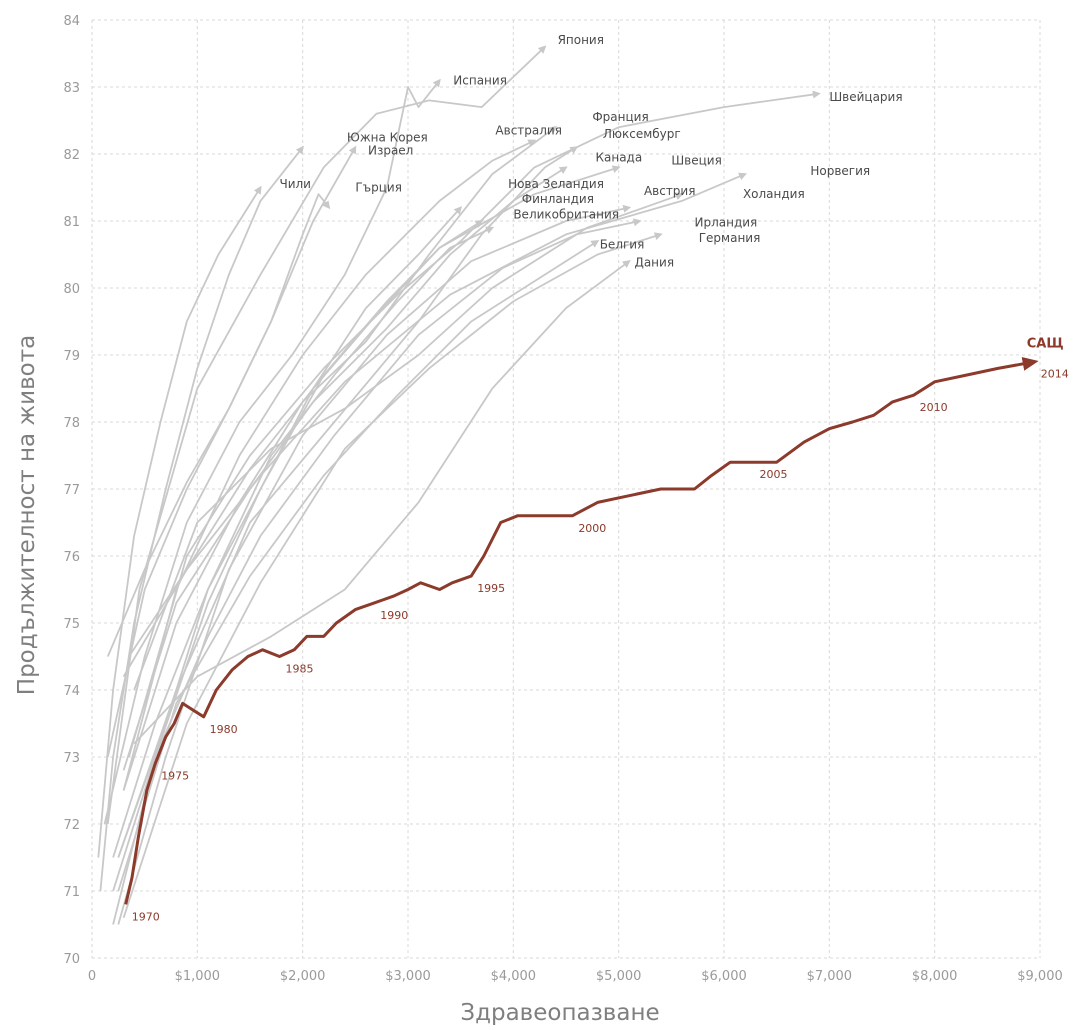  What do you see at coordinates (622, 244) in the screenshot?
I see `country-label: Белгия` at bounding box center [622, 244].